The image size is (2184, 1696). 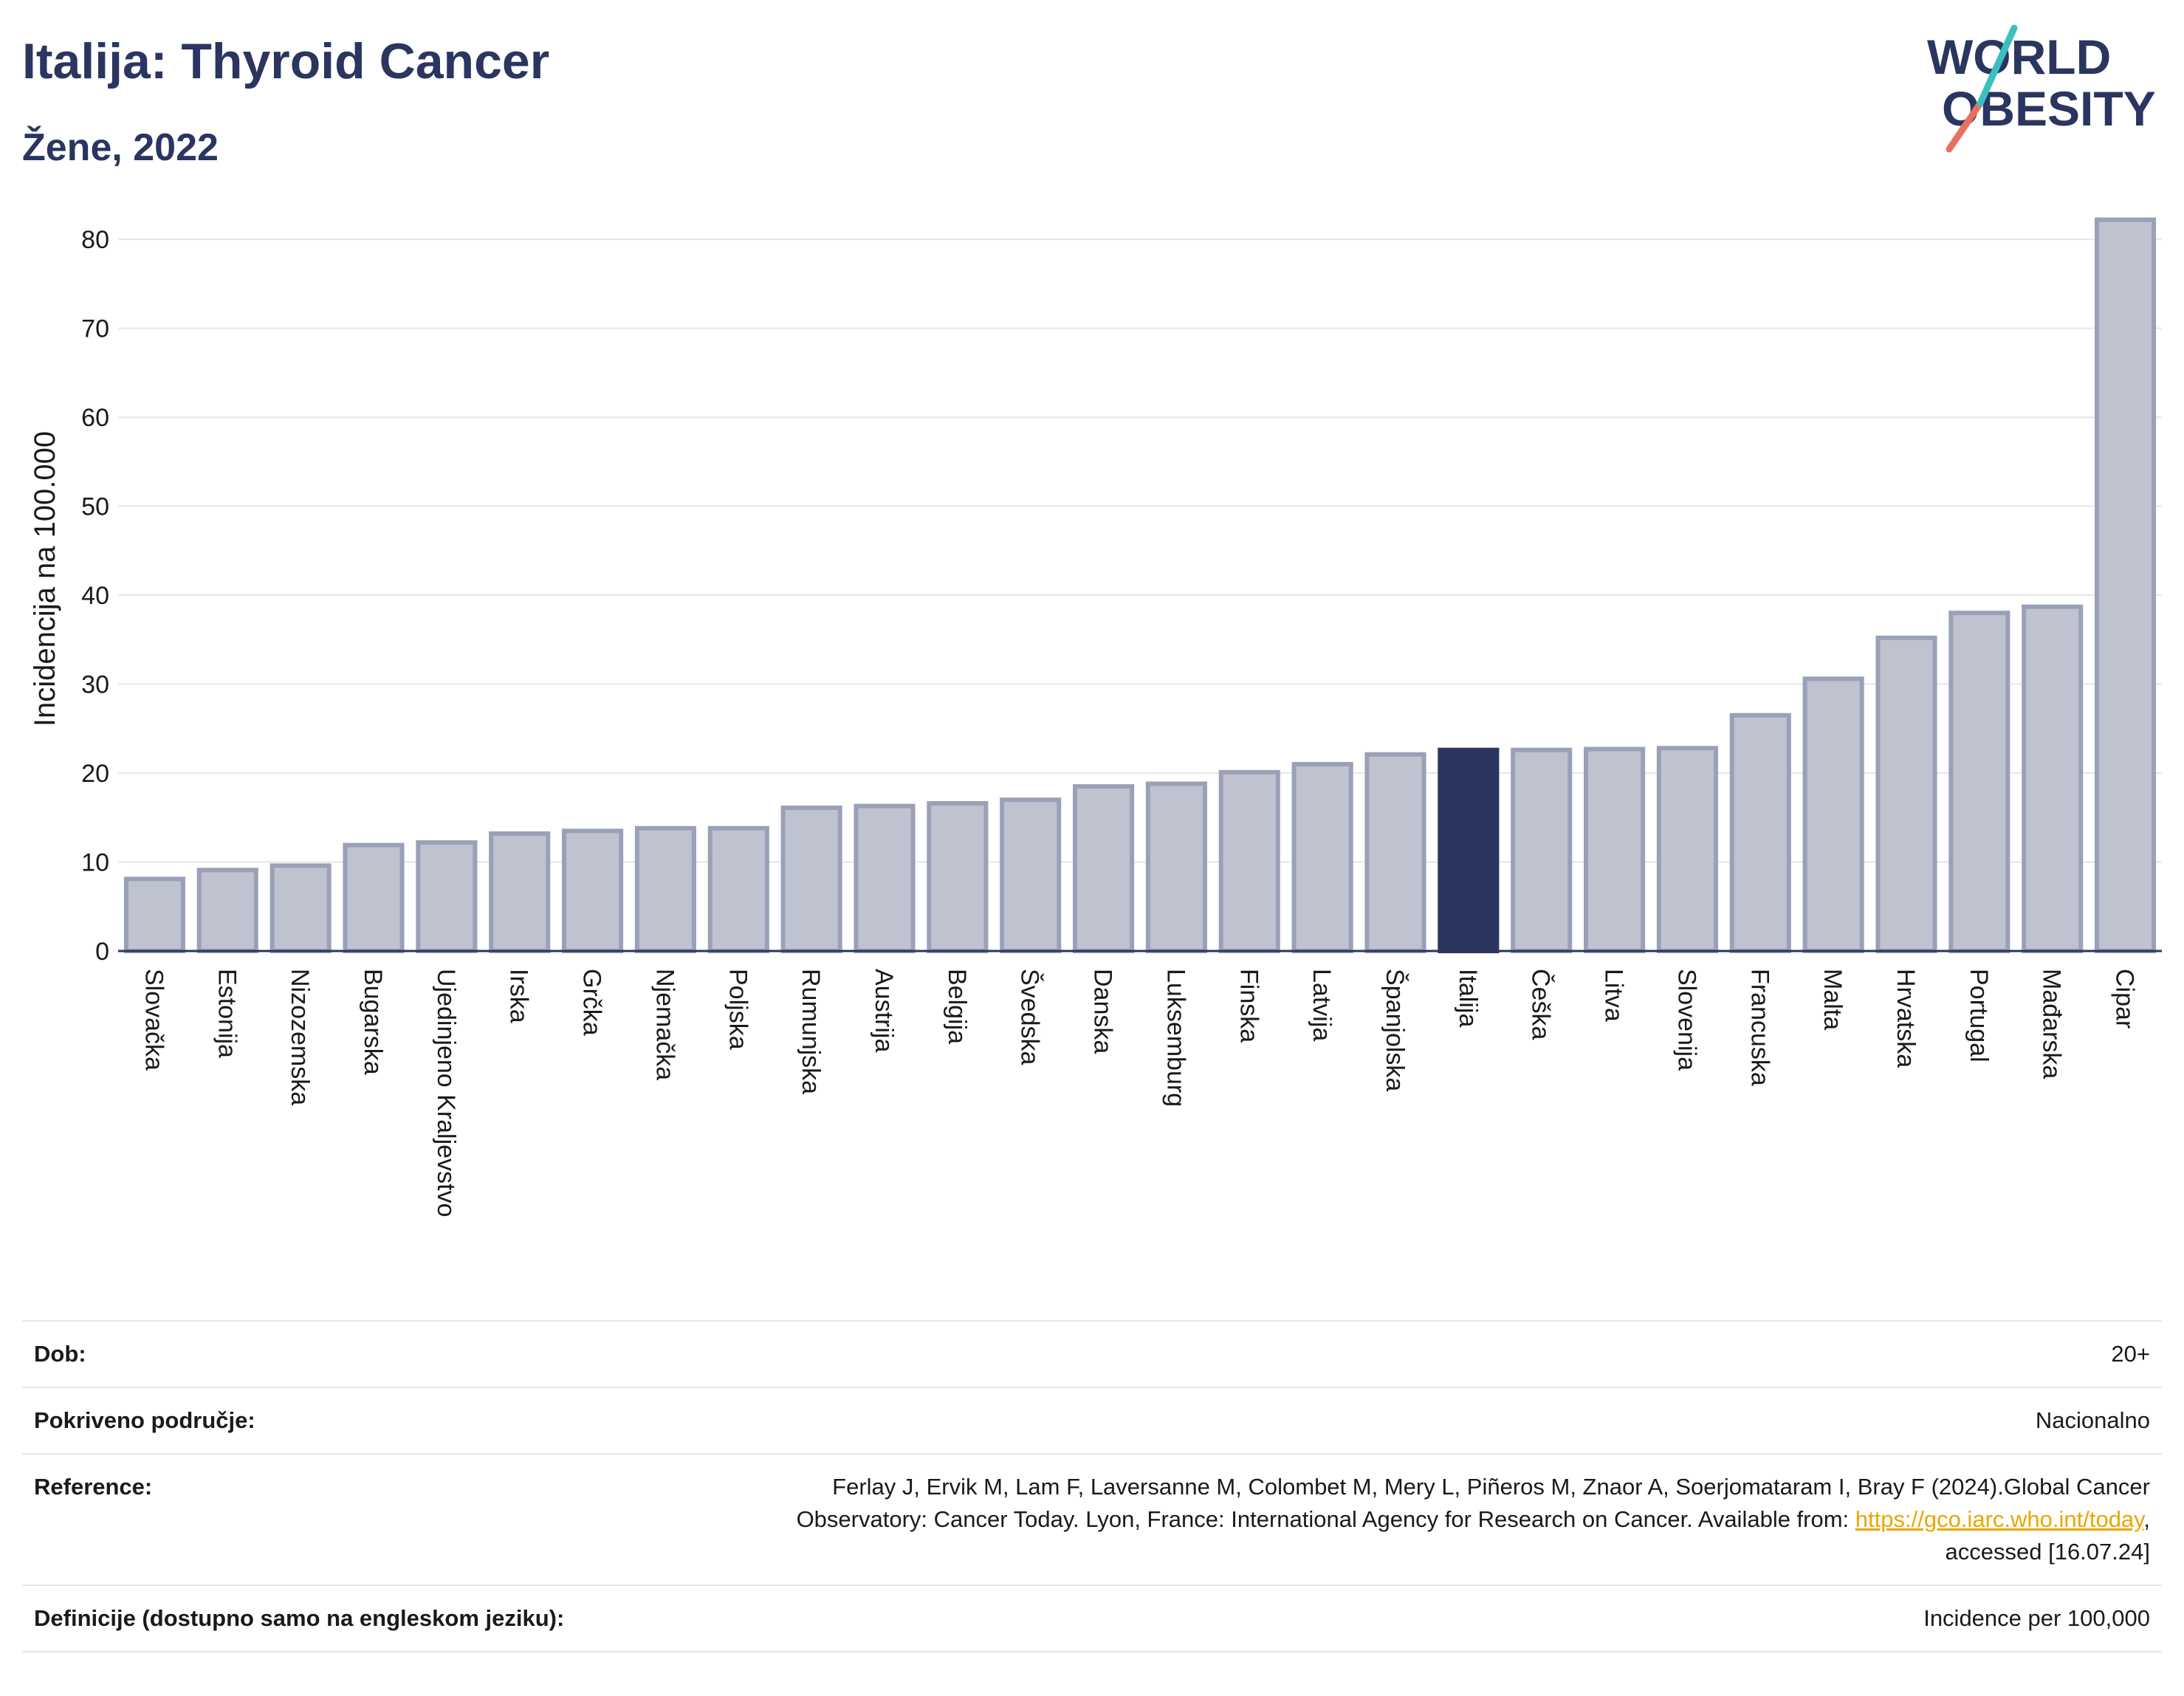 What do you see at coordinates (1906, 1019) in the screenshot?
I see `x-category-label: Hrvatska` at bounding box center [1906, 1019].